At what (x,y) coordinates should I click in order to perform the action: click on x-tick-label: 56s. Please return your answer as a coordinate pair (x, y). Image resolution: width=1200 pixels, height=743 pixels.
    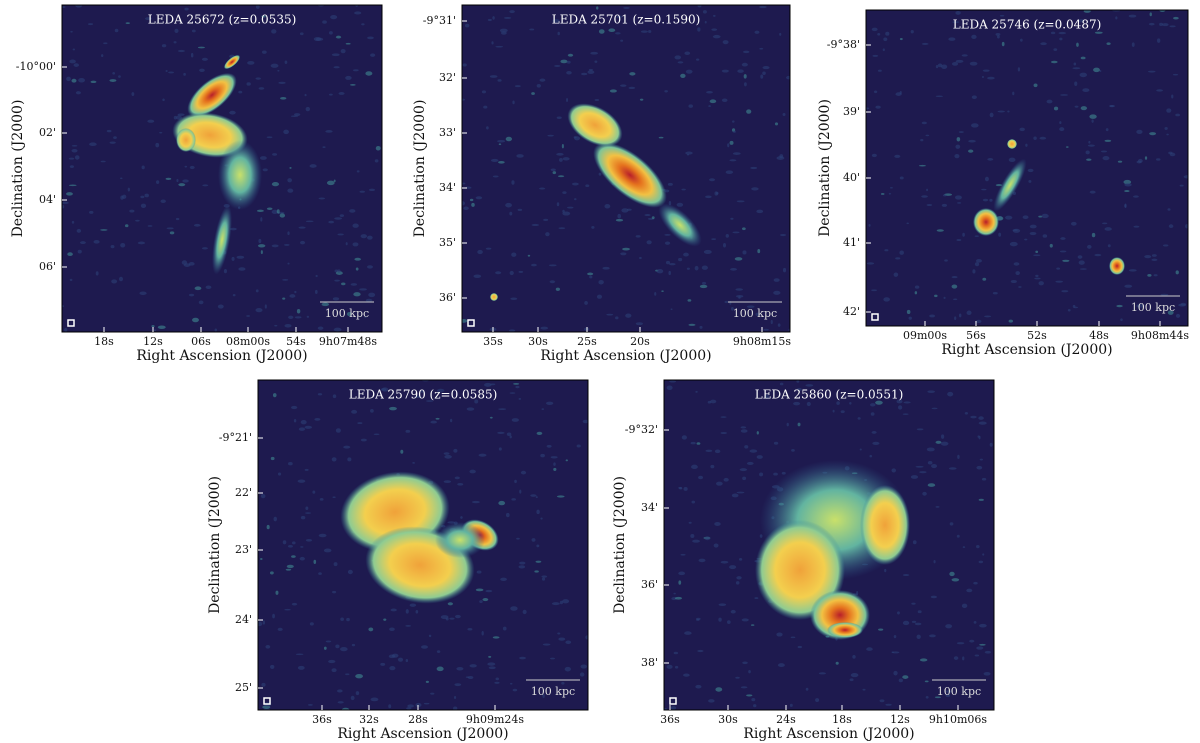
    Looking at the image, I should click on (976, 335).